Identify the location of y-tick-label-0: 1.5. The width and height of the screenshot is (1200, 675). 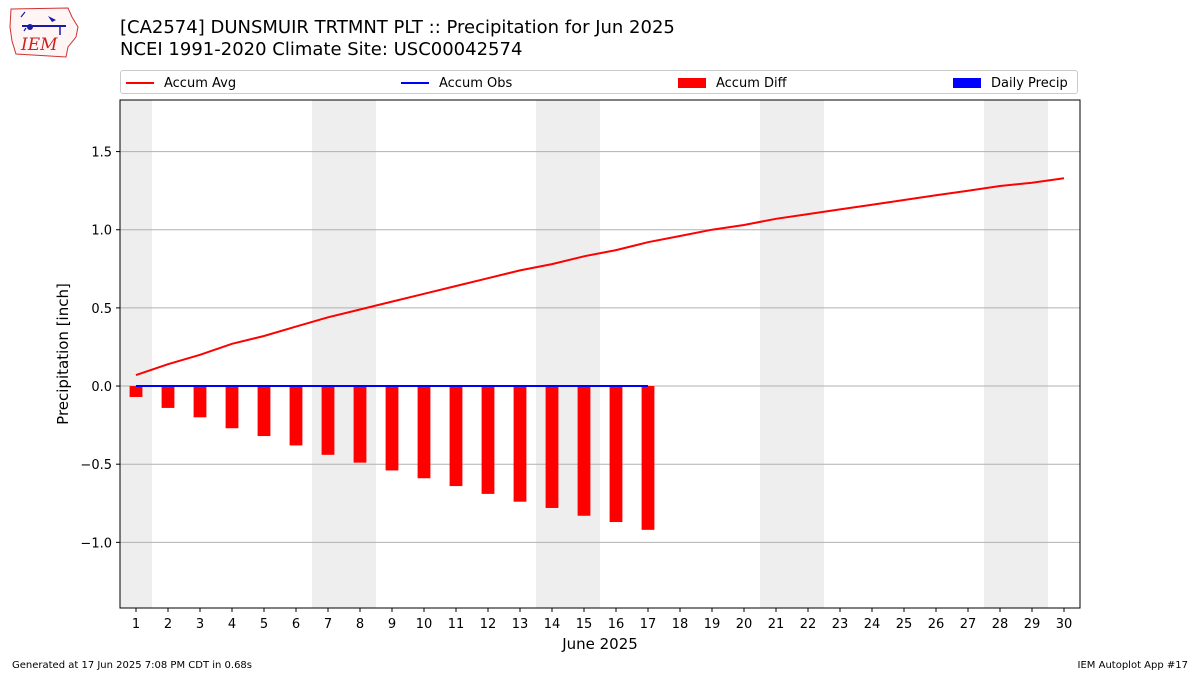
(101, 153).